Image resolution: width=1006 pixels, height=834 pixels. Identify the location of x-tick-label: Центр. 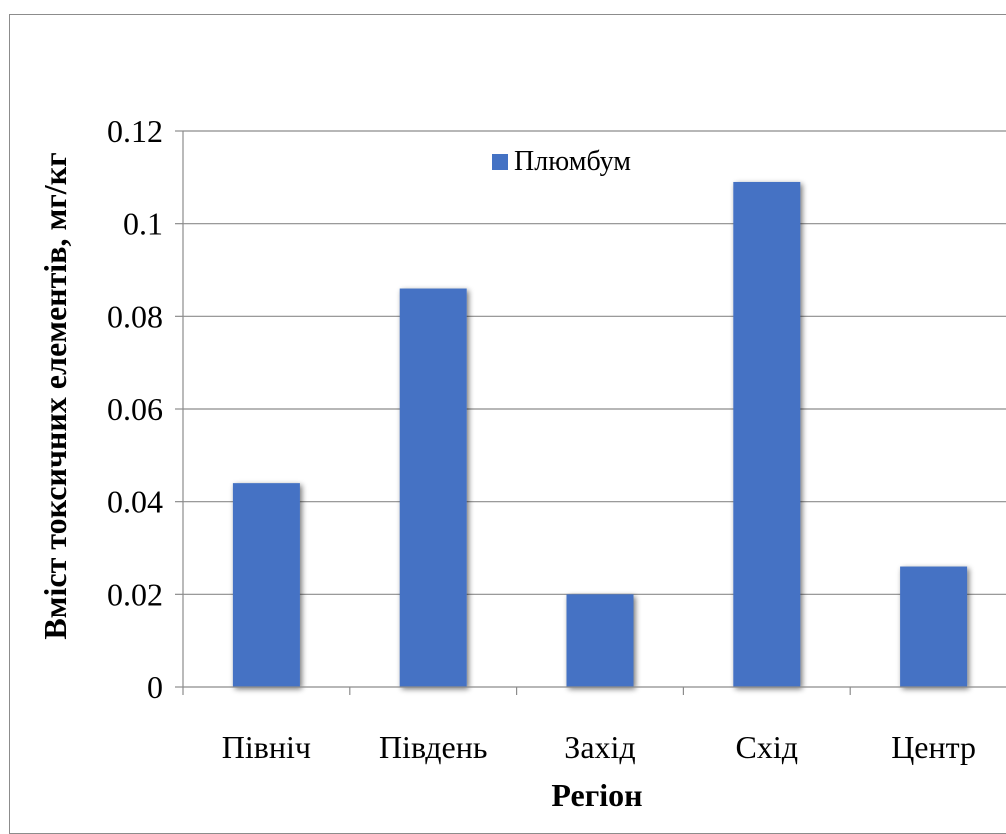
(933, 747).